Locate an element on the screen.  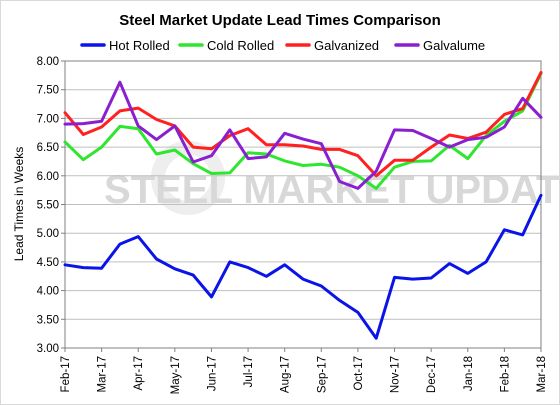
x-tick-label: May-17 is located at coordinates (176, 375).